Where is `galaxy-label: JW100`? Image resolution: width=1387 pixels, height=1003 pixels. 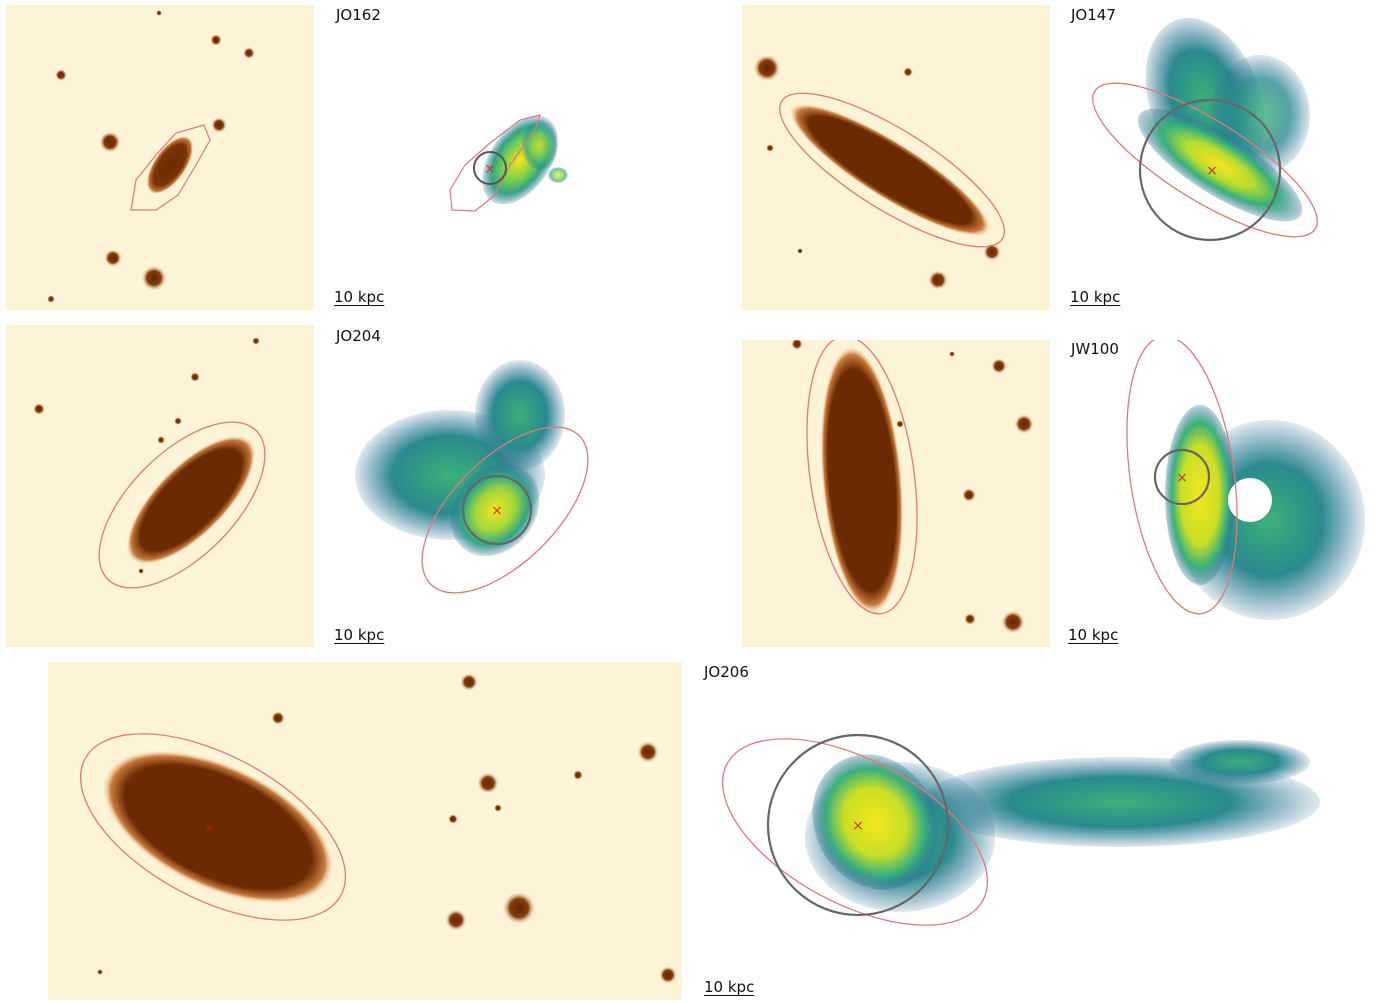 galaxy-label: JW100 is located at coordinates (1095, 349).